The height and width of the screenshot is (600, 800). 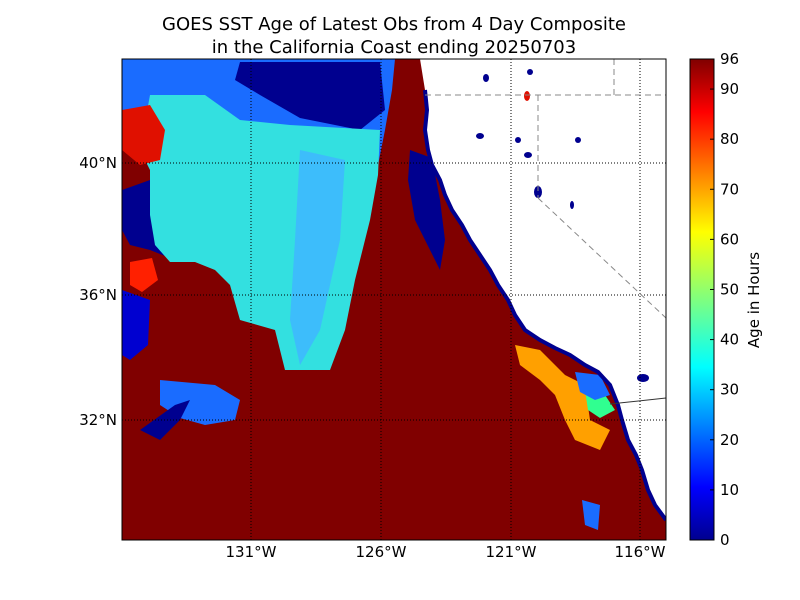 What do you see at coordinates (310, 96) in the screenshot?
I see `navy-patch-north` at bounding box center [310, 96].